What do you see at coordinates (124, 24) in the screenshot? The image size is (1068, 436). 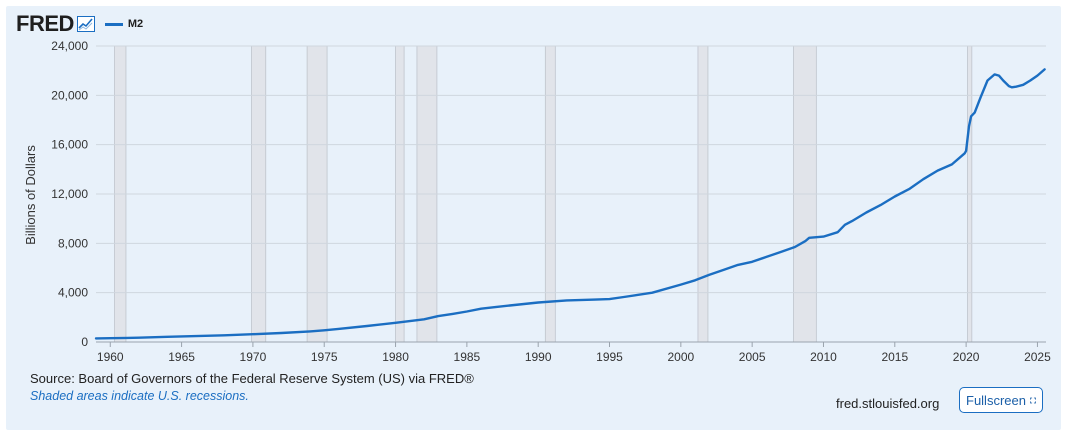 I see `legend: M2` at bounding box center [124, 24].